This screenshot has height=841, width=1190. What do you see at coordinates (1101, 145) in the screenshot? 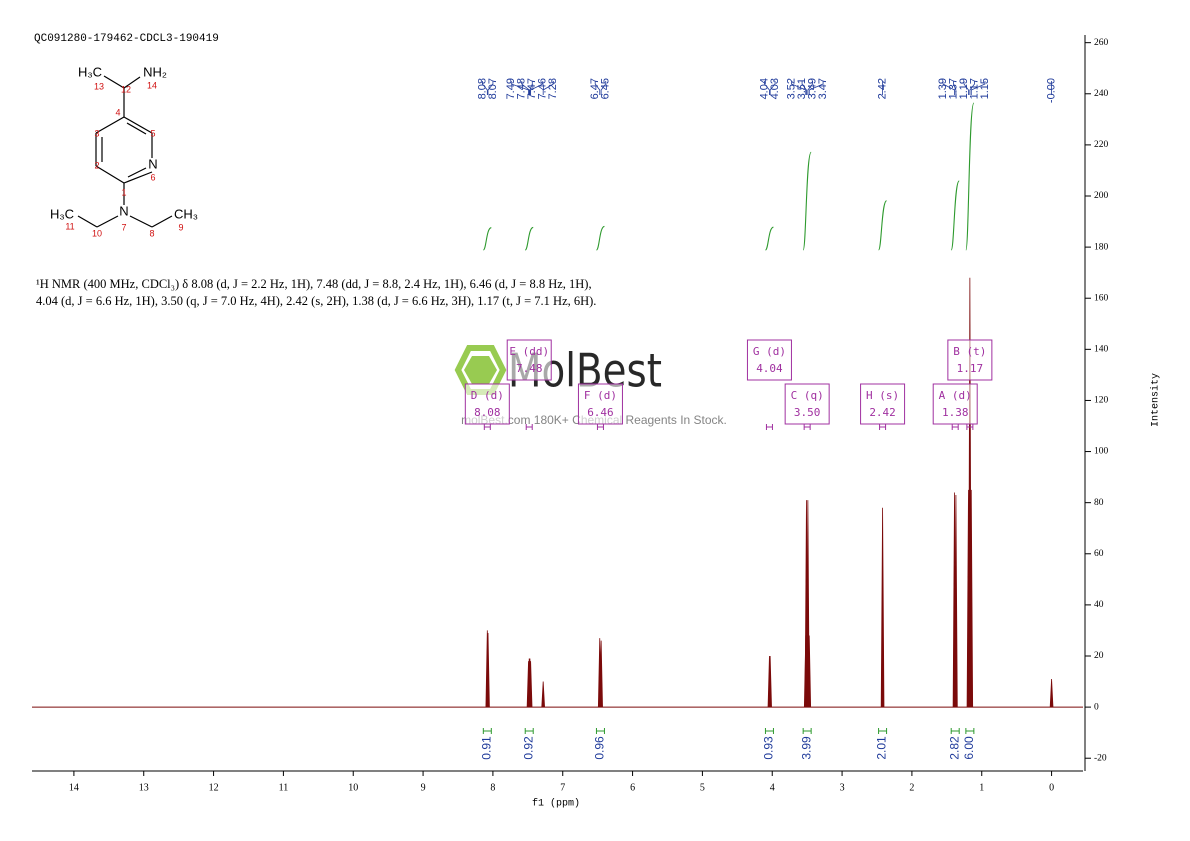
I see `y-tick-label: 220` at bounding box center [1101, 145].